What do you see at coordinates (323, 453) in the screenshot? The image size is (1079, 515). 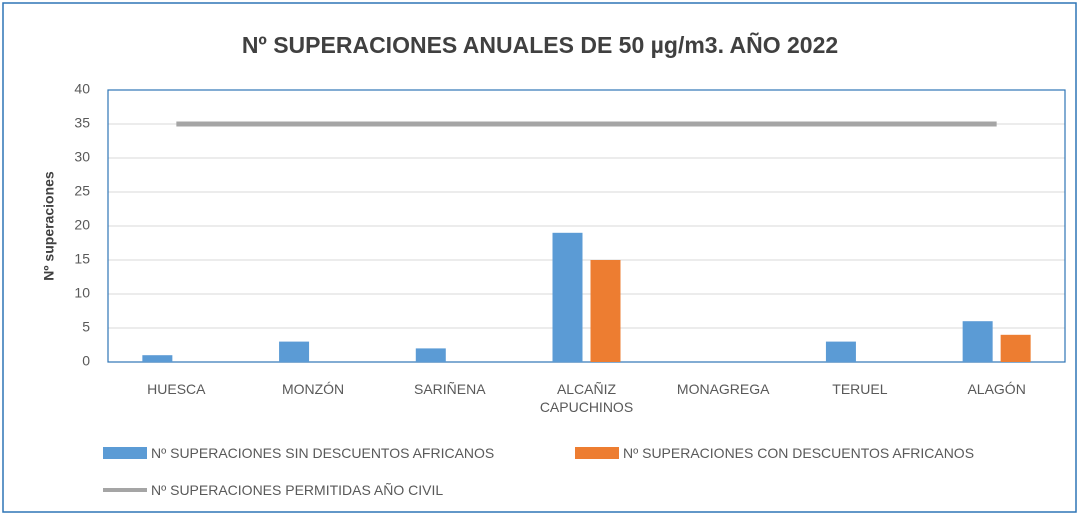 I see `legend-label: Nº SUPERACIONES SIN DESCUENTOS AFRICANOS` at bounding box center [323, 453].